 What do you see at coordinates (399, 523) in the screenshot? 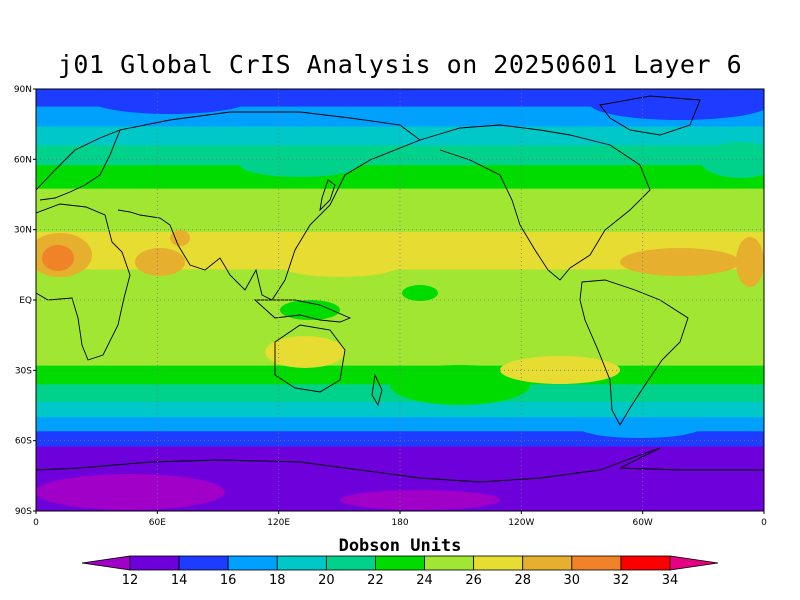
I see `lon-tick-label: 180` at bounding box center [399, 523].